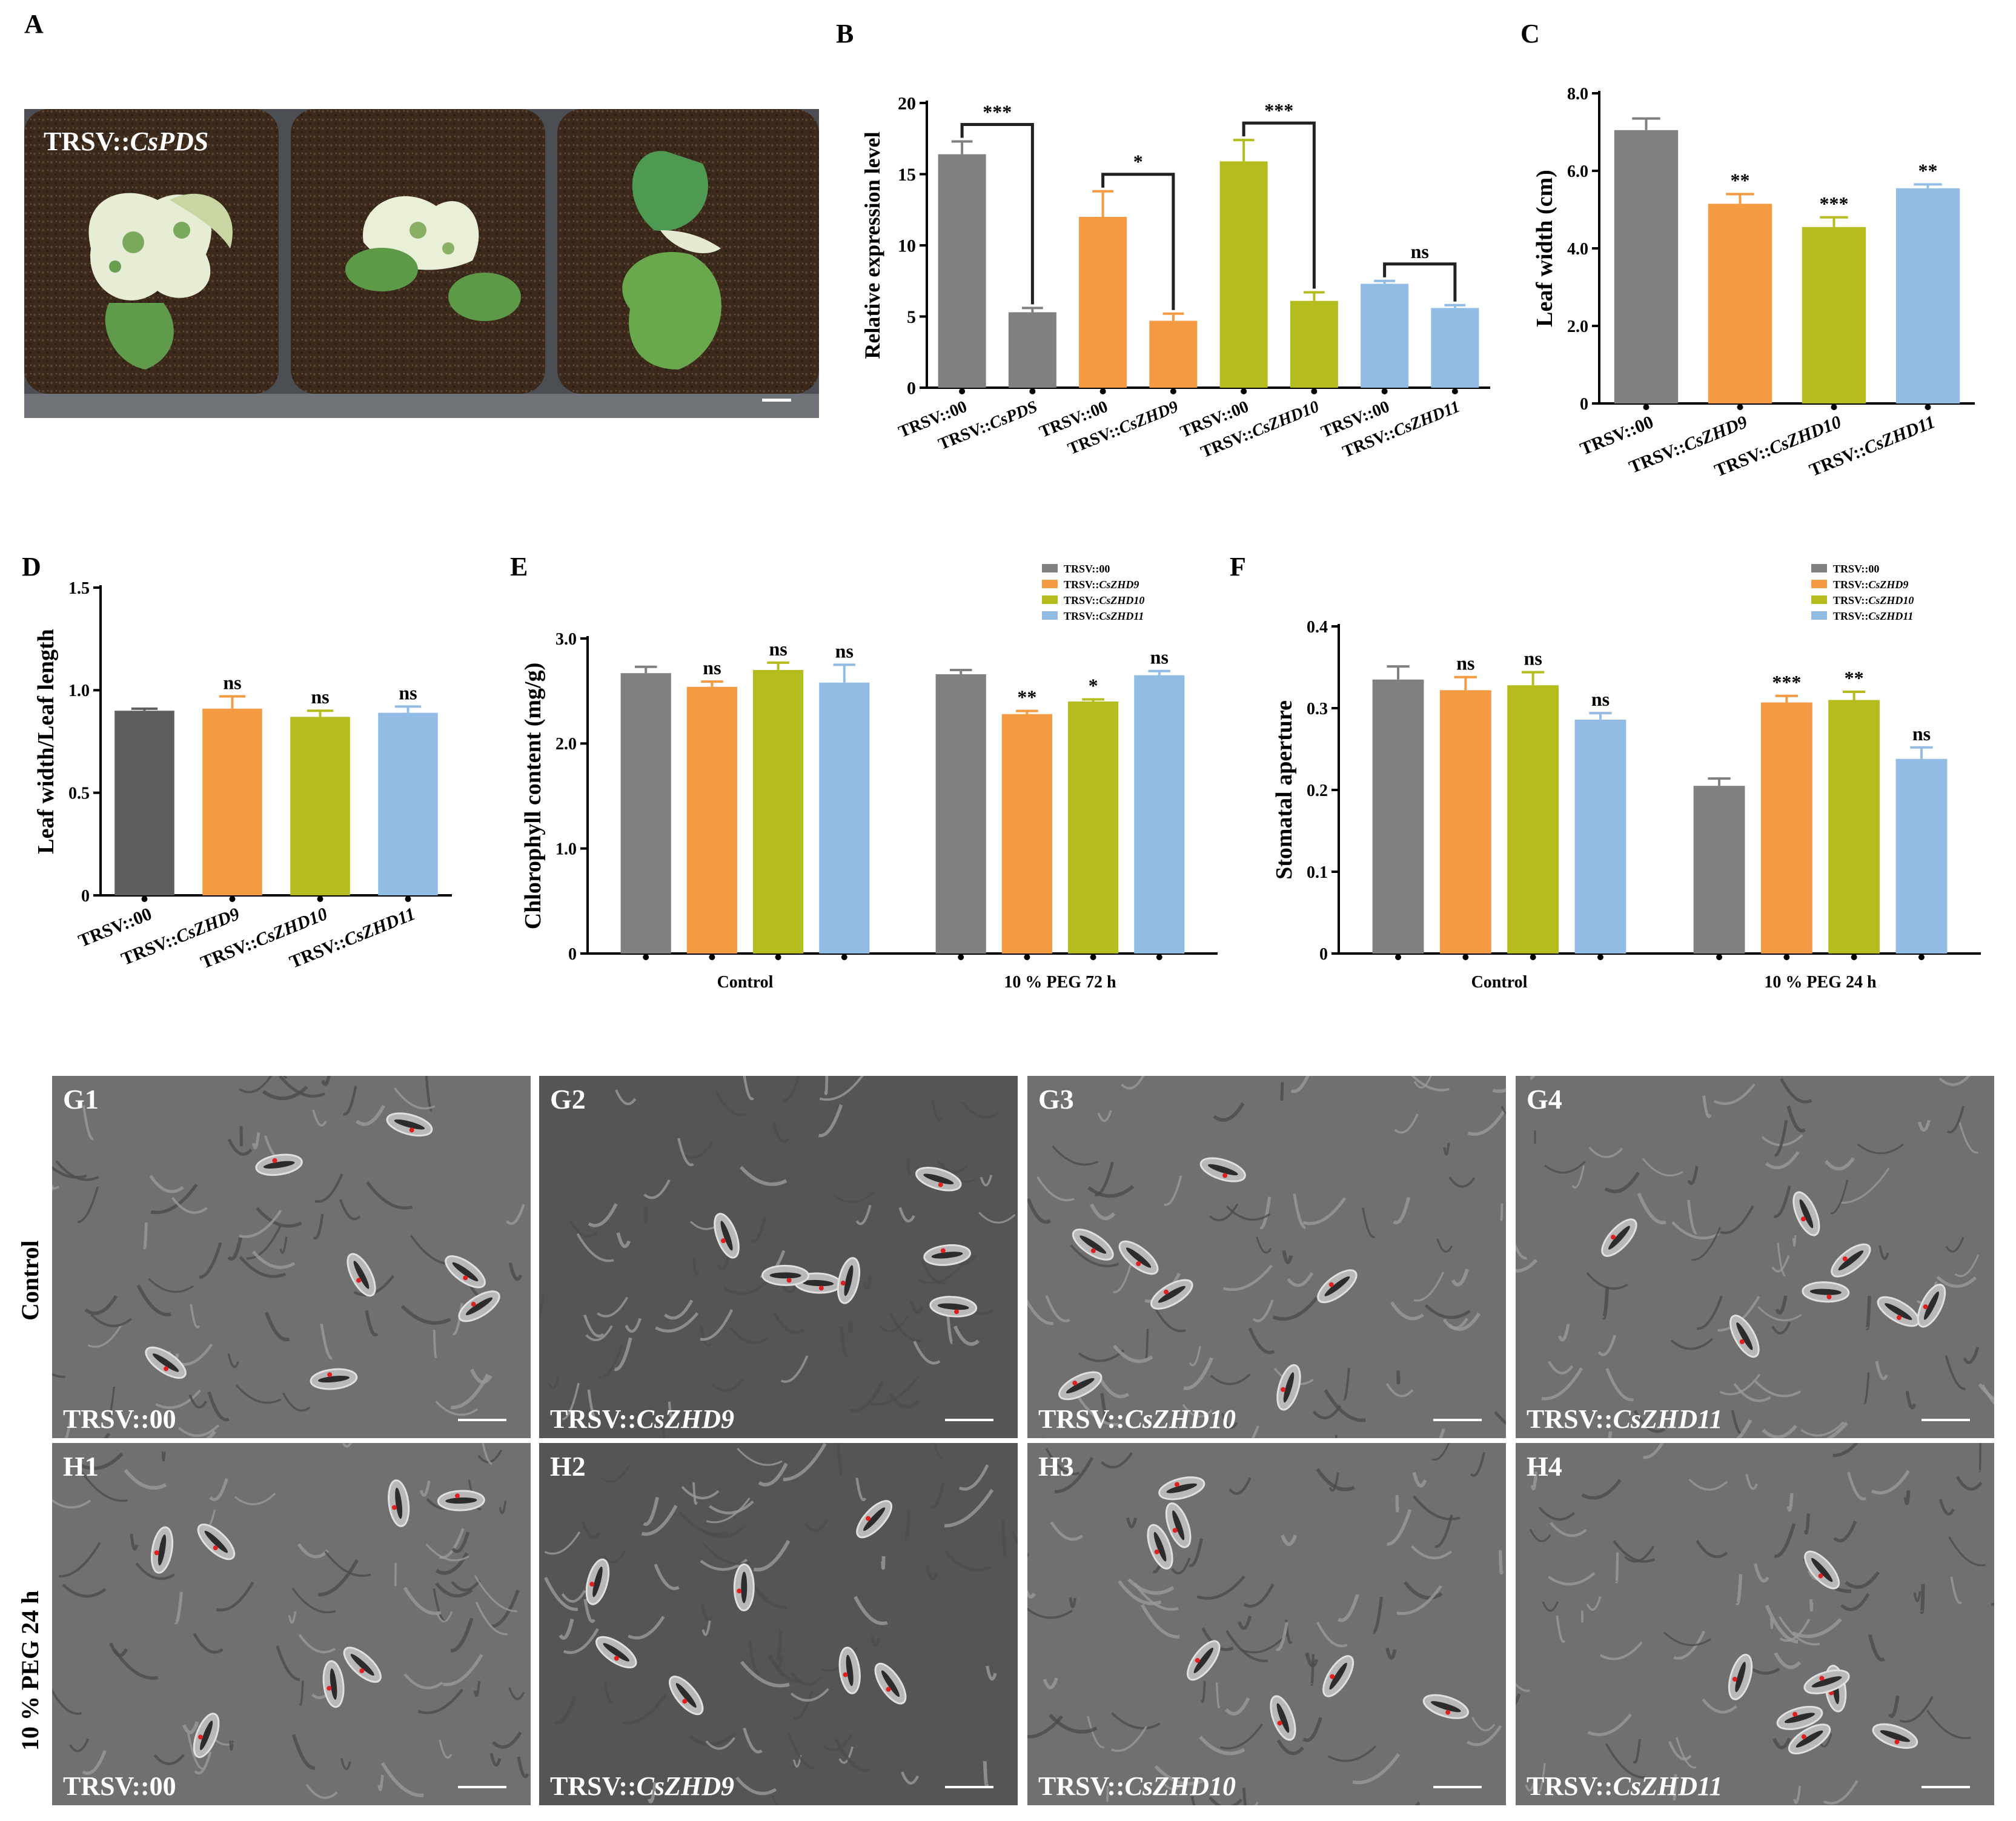 This screenshot has width=2016, height=1821. I want to click on sem-genotype-label: TRSV::CsZHD10, so click(1137, 1786).